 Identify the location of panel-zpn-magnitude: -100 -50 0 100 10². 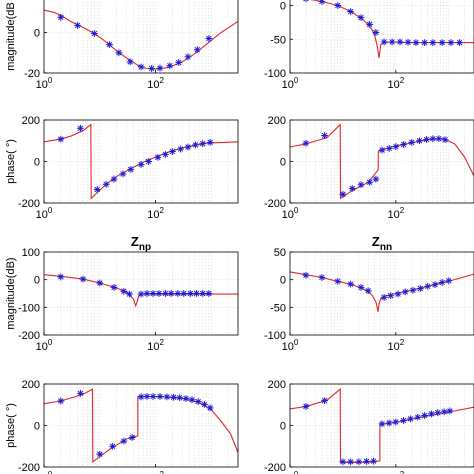
(369, 45).